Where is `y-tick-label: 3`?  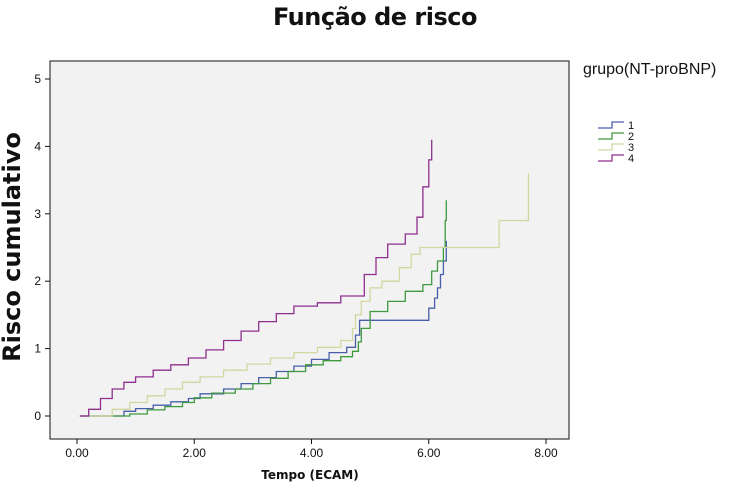
y-tick-label: 3 is located at coordinates (37, 214).